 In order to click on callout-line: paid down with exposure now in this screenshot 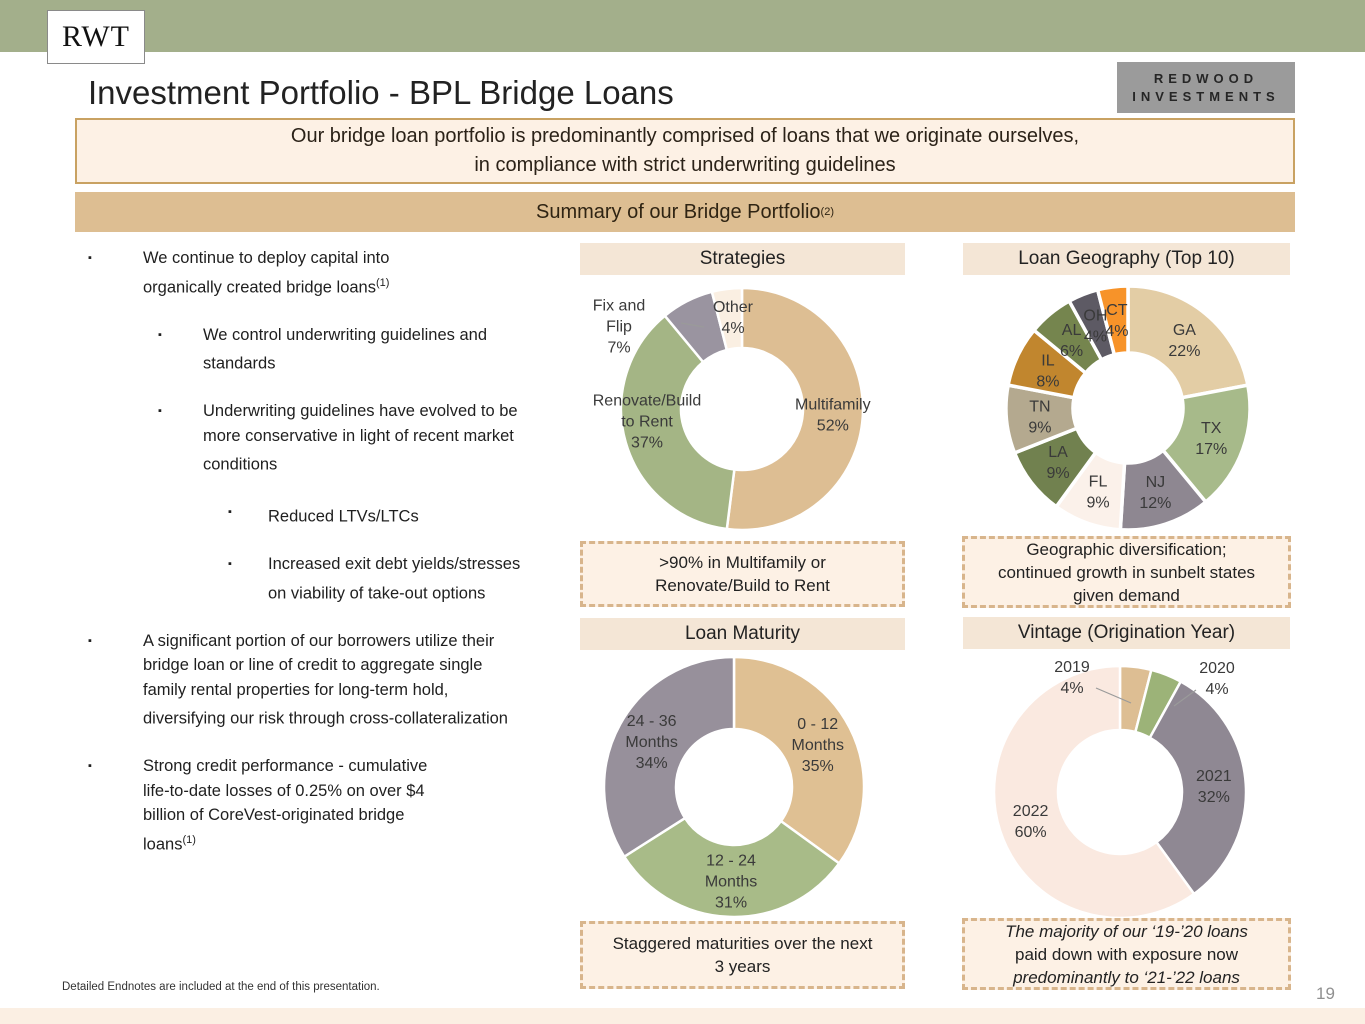, I will do `click(1126, 954)`.